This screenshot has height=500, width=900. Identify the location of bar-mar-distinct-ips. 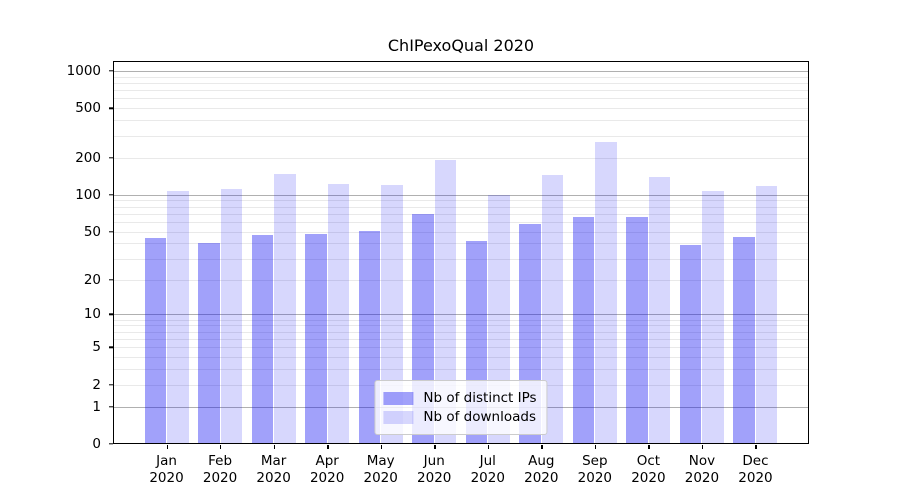
(262, 339).